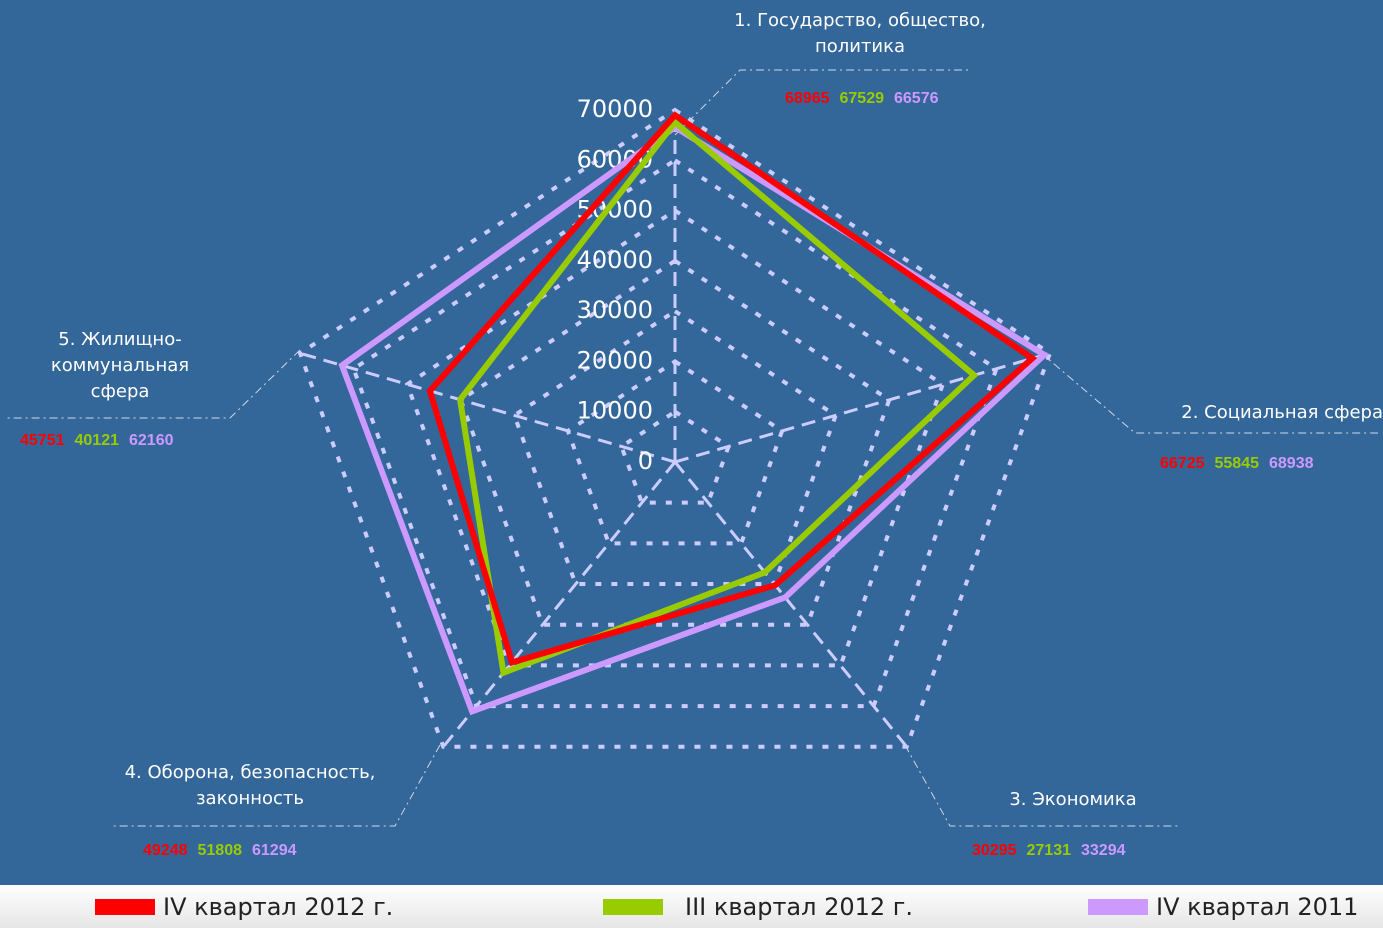 The image size is (1383, 928). Describe the element at coordinates (42, 440) in the screenshot. I see `value-label: 45751` at that location.